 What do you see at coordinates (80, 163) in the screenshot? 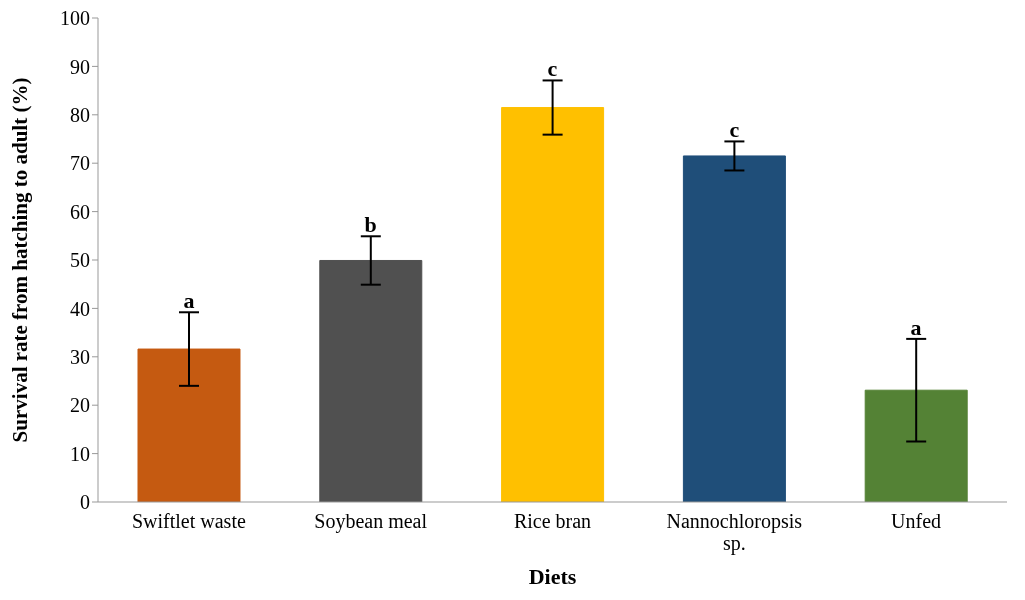
I see `y-tick-label: 70` at bounding box center [80, 163].